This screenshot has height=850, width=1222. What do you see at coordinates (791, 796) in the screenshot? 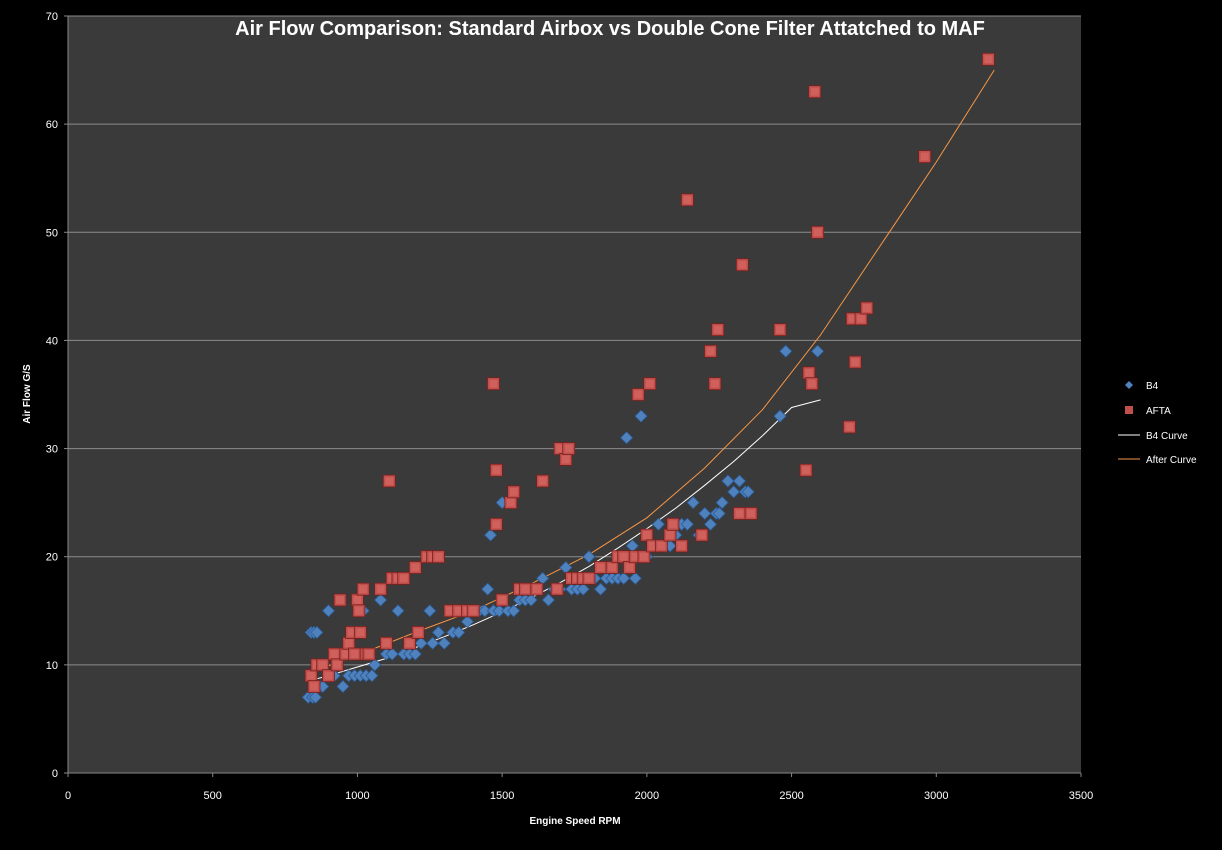
I see `x-tick-label: 2500` at bounding box center [791, 796].